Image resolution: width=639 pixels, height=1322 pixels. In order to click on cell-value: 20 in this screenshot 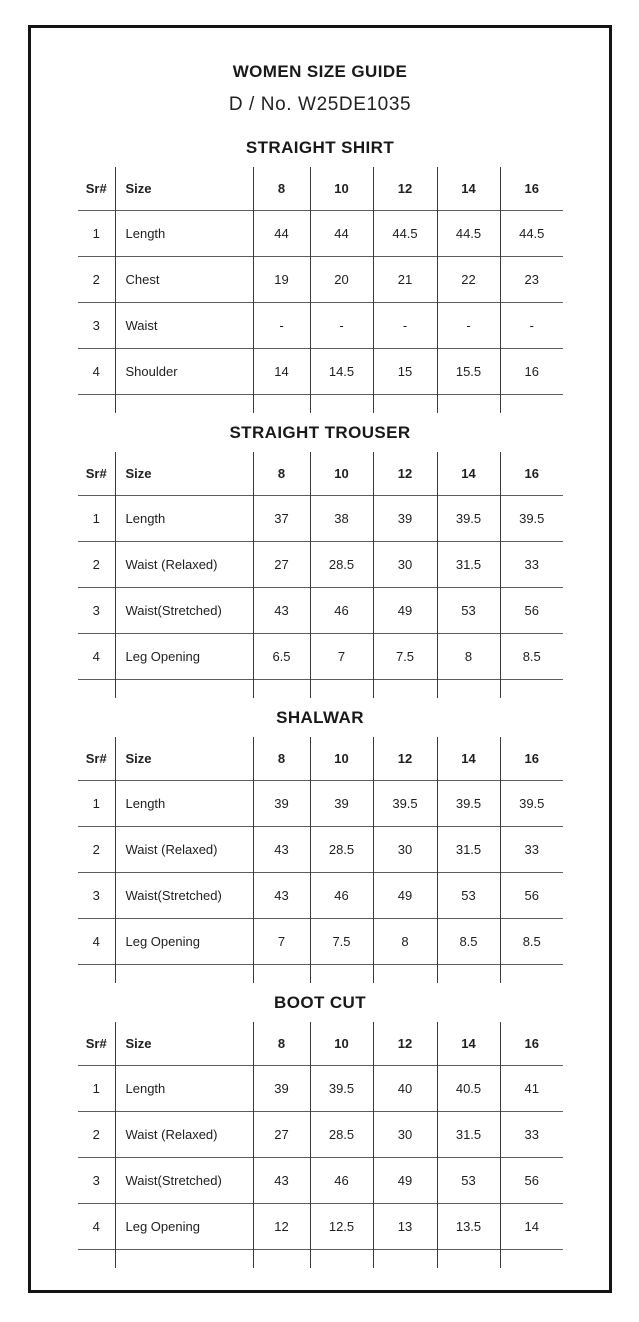, I will do `click(341, 279)`.